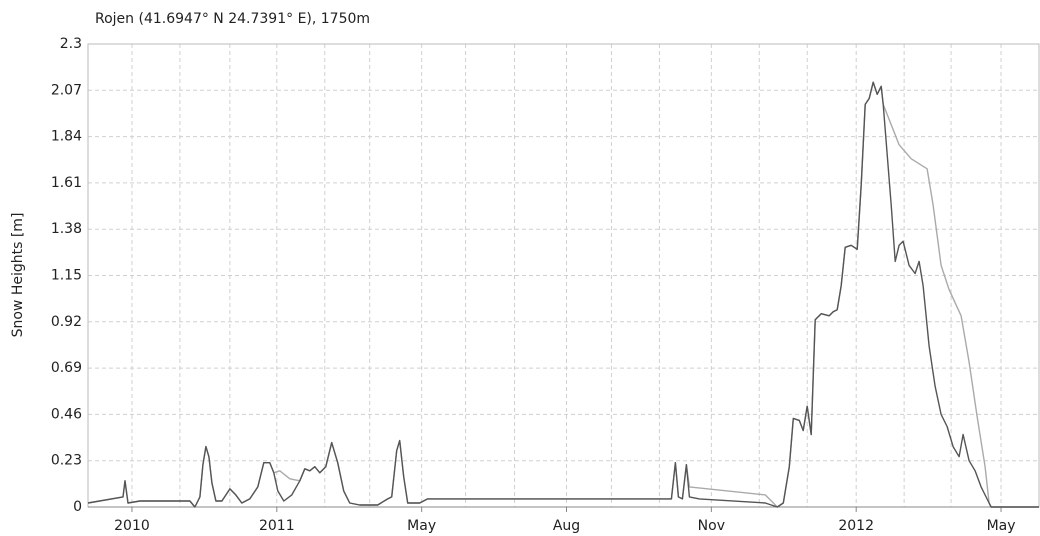  Describe the element at coordinates (66, 229) in the screenshot. I see `y-tick-label: 1.38` at that location.